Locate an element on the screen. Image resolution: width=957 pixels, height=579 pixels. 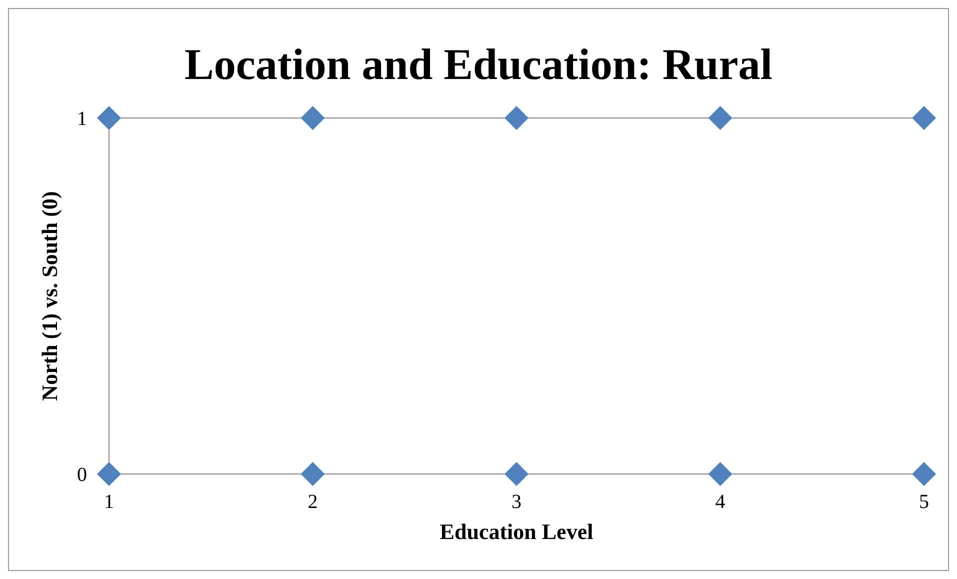
x-tick-label: 3 is located at coordinates (517, 502).